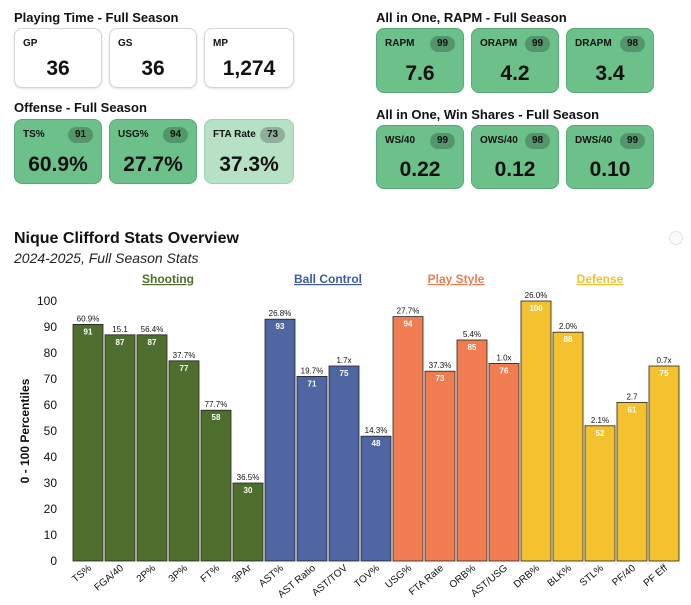 The image size is (691, 605). I want to click on x-tick-label: BLK%, so click(560, 576).